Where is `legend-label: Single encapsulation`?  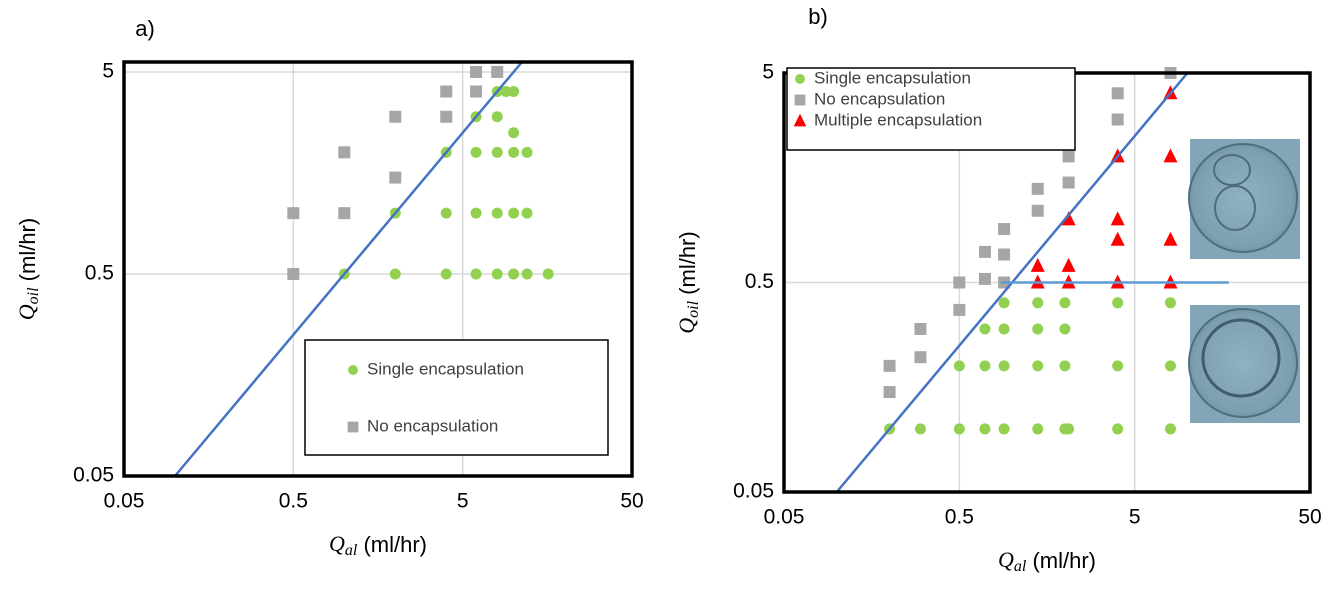 legend-label: Single encapsulation is located at coordinates (445, 368).